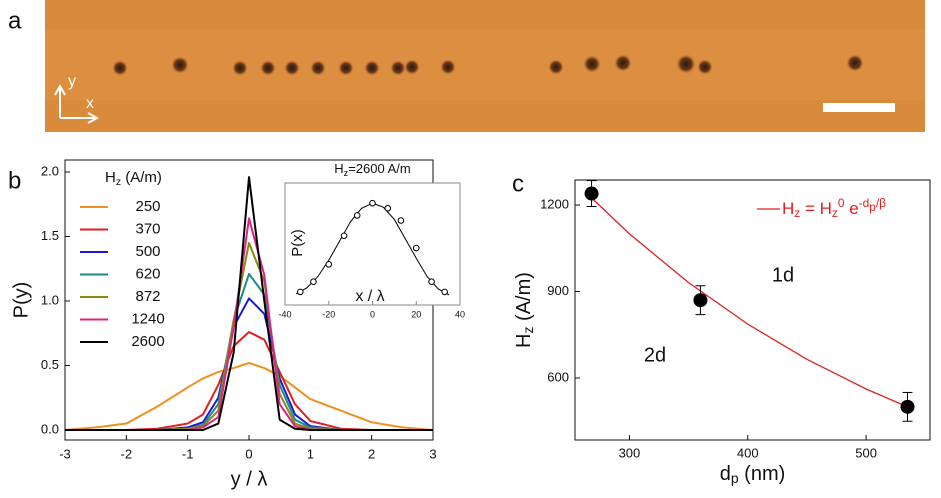 The width and height of the screenshot is (941, 498). I want to click on y-tick-label: 1.0, so click(50, 299).